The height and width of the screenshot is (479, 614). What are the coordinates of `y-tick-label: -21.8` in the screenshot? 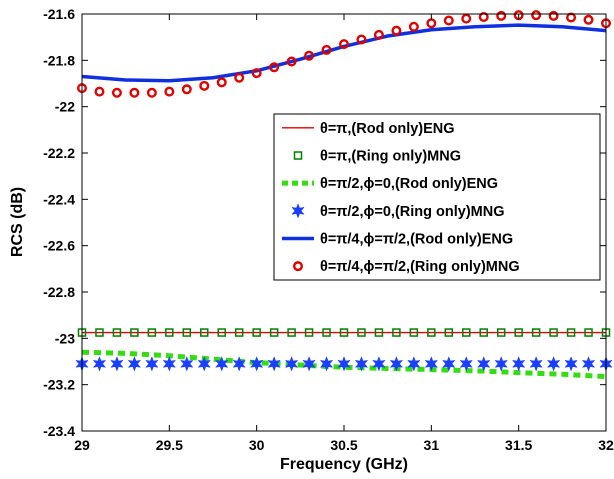 It's located at (59, 60).